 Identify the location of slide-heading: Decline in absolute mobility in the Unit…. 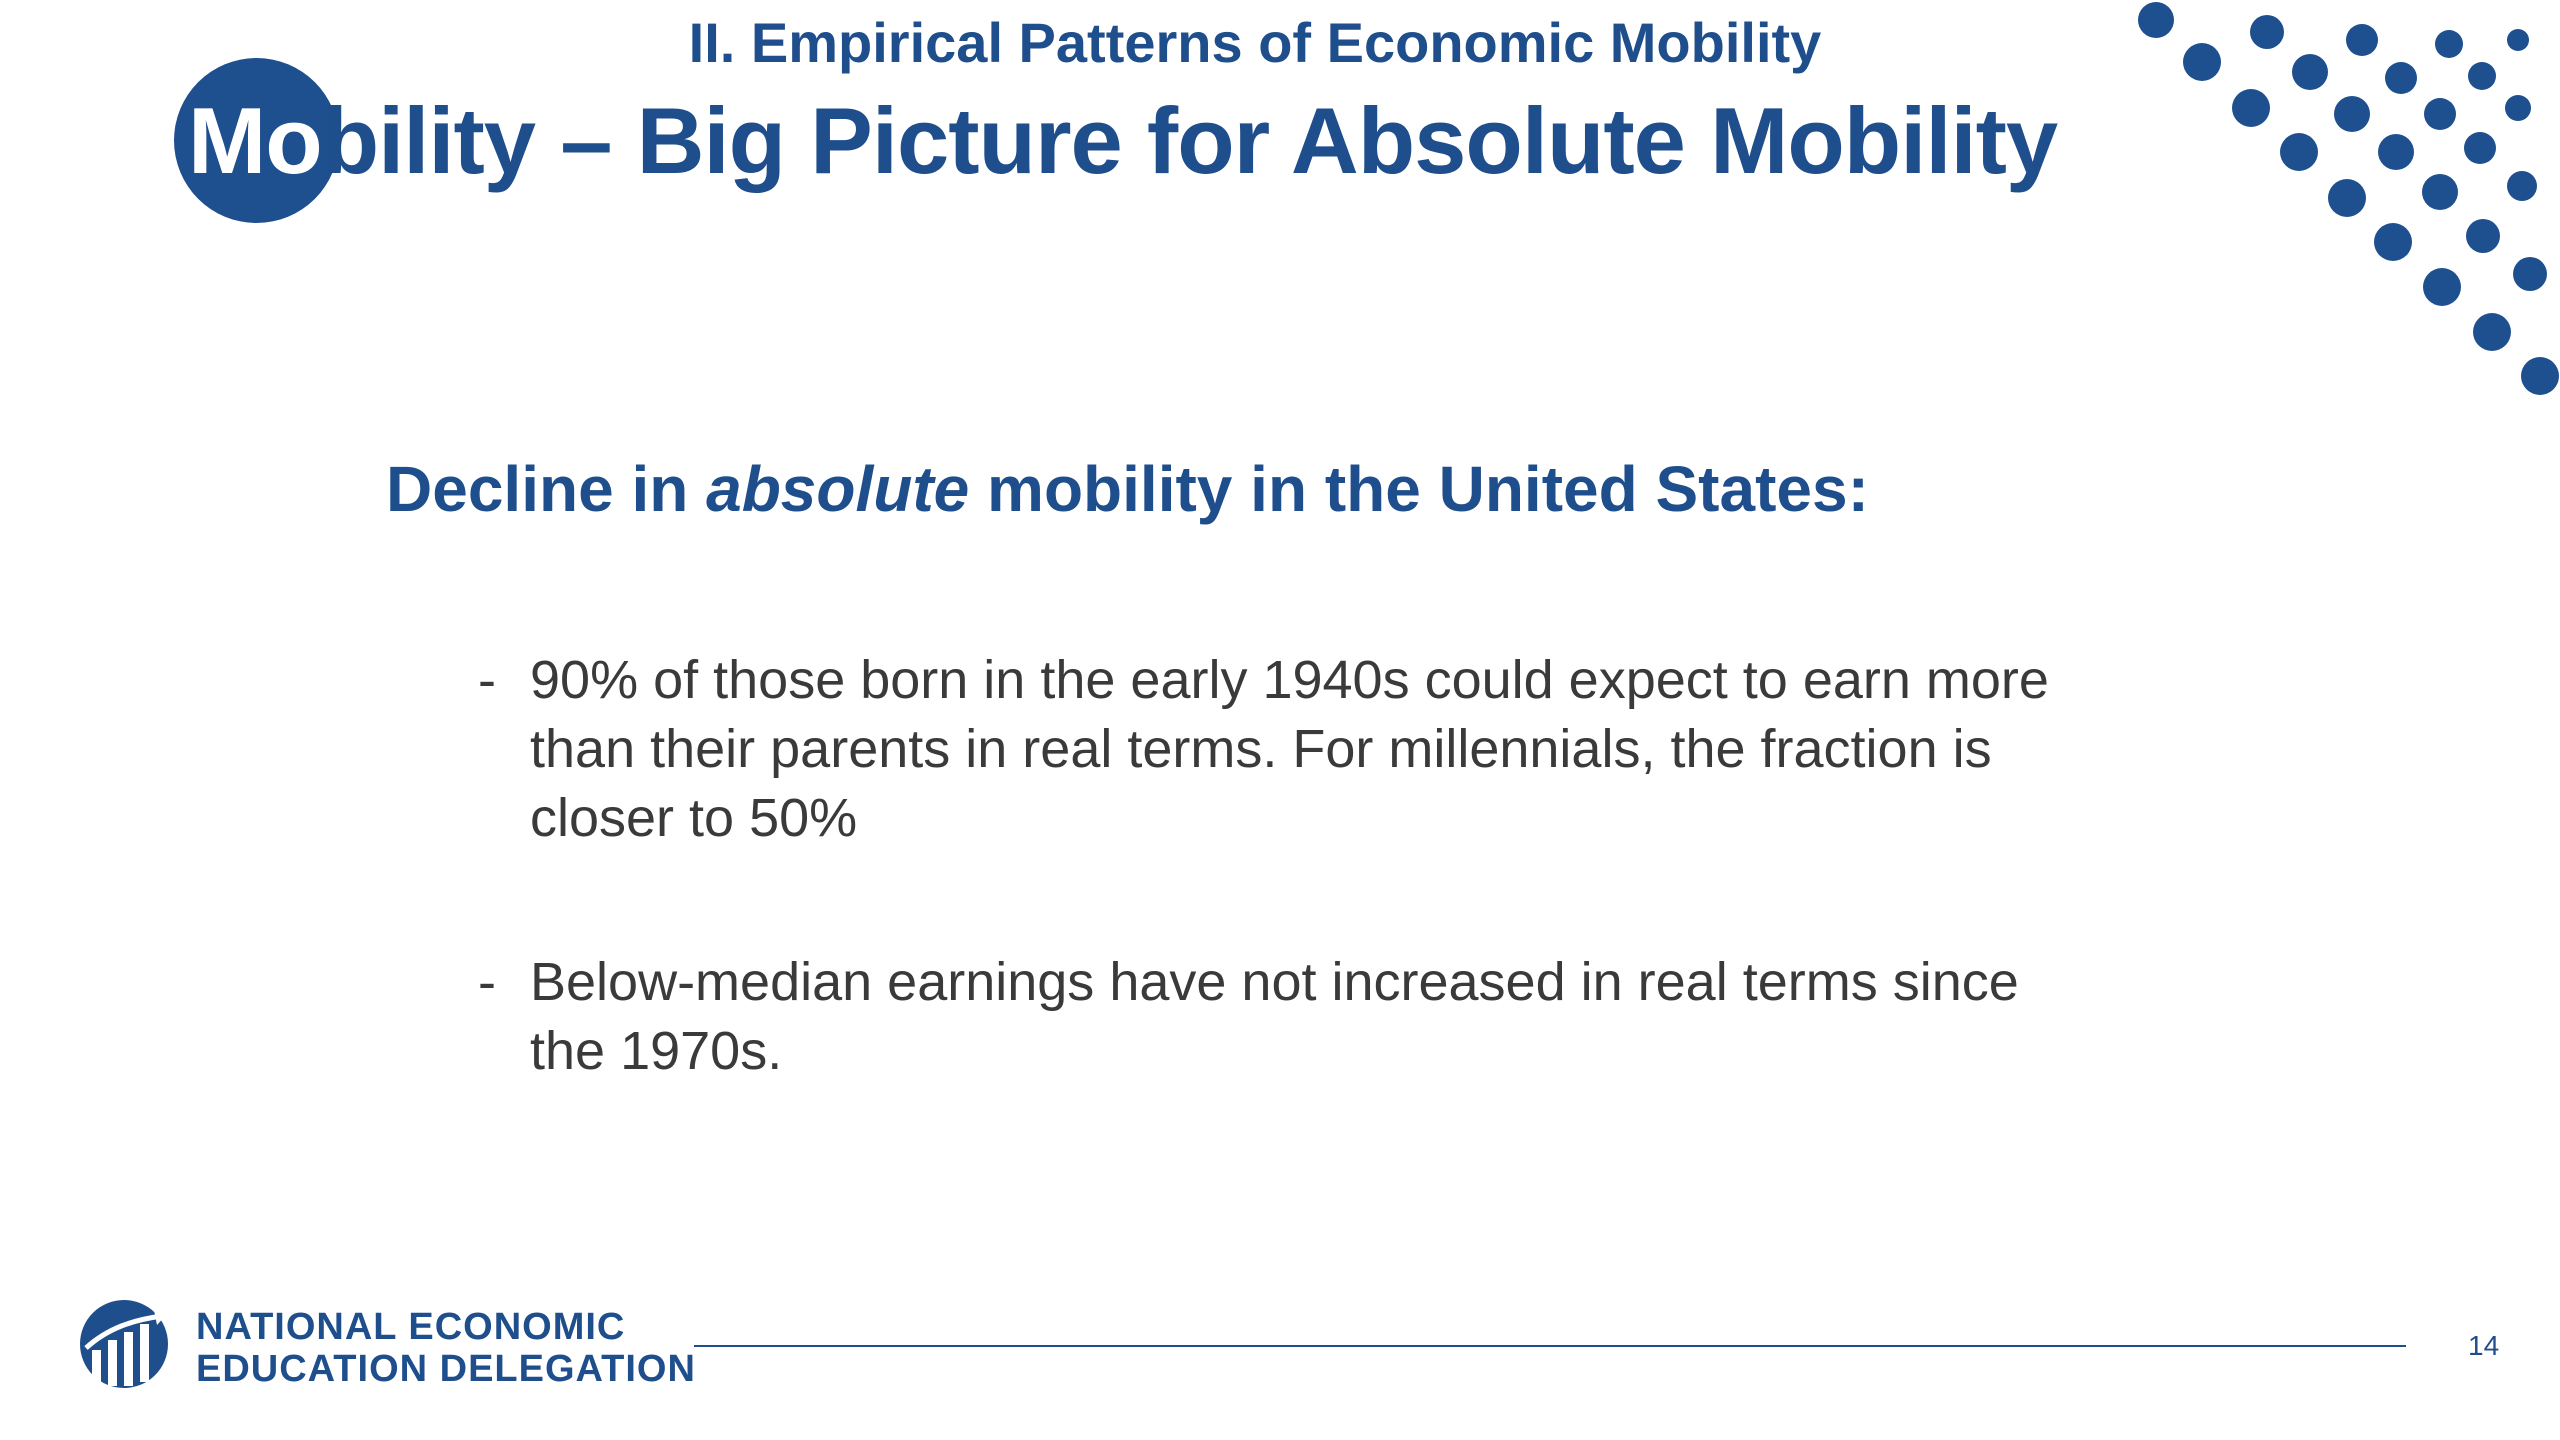
(1127, 489).